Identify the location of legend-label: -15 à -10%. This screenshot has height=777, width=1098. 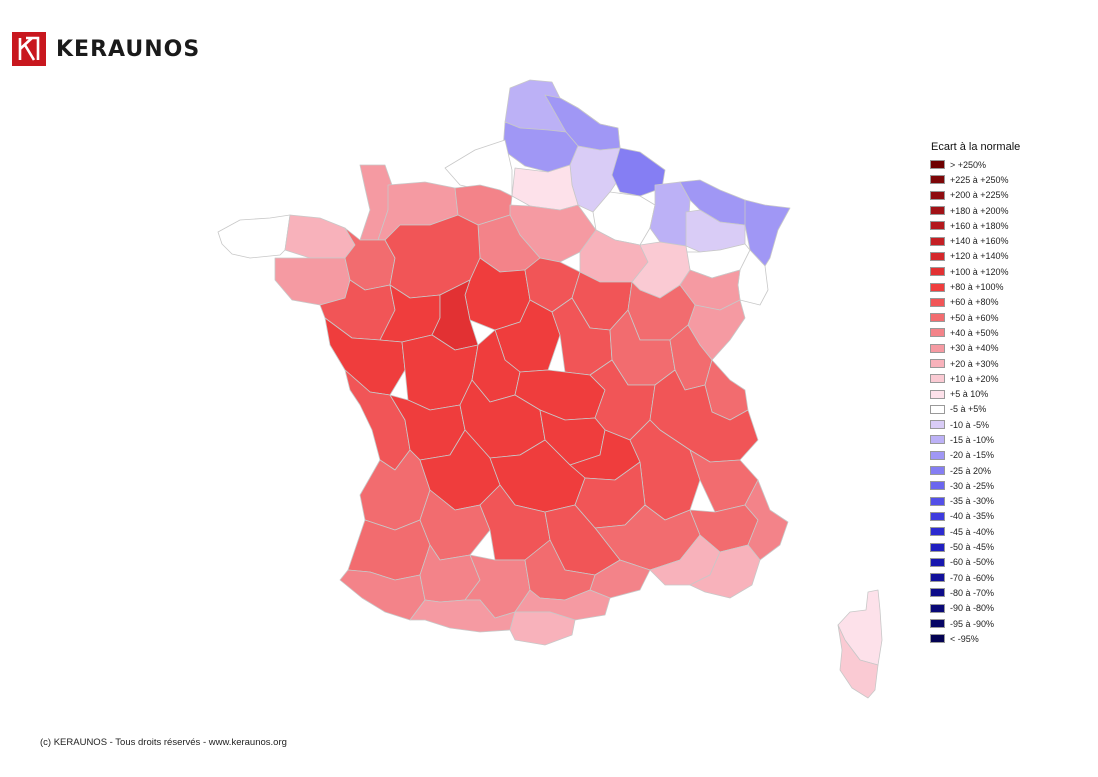
(972, 439).